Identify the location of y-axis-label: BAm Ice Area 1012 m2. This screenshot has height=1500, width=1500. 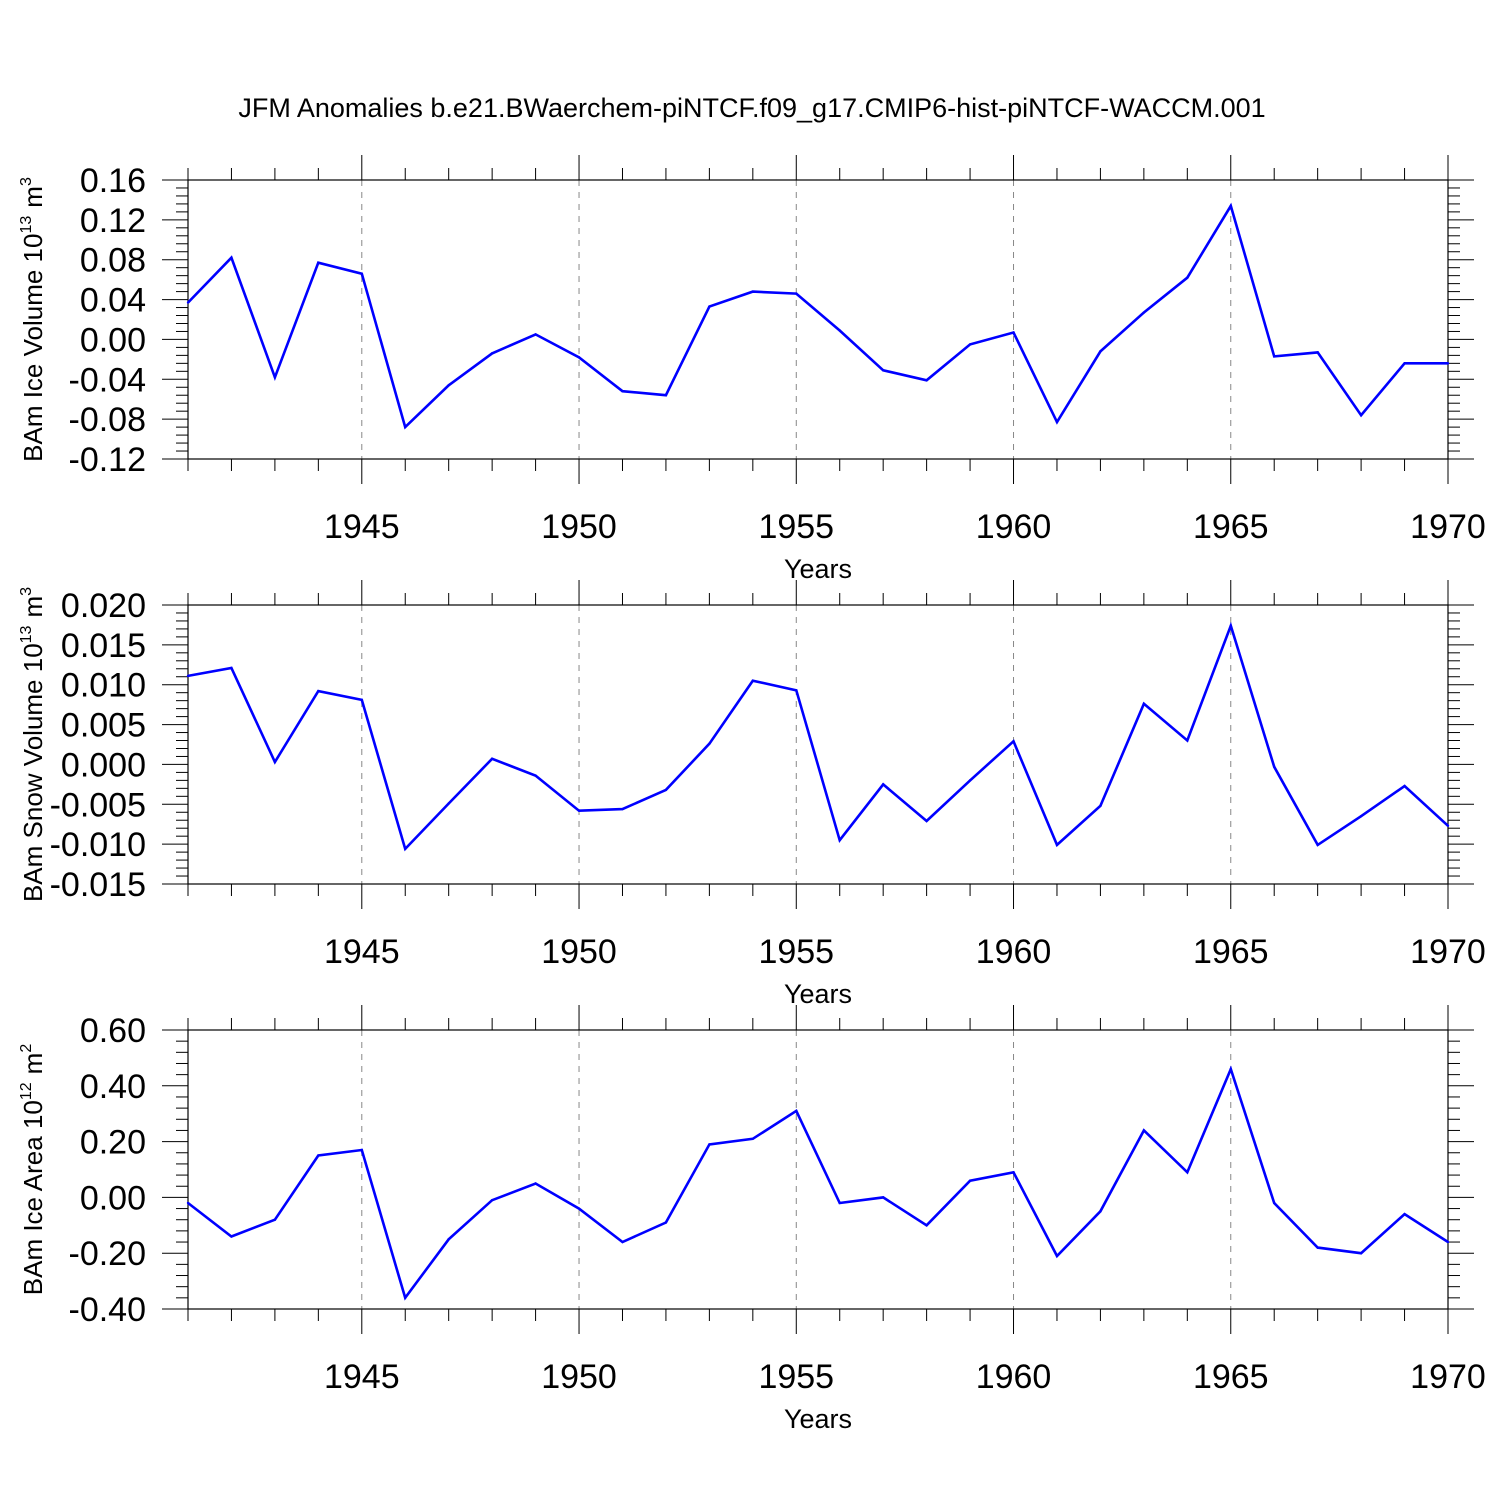
(33, 1170).